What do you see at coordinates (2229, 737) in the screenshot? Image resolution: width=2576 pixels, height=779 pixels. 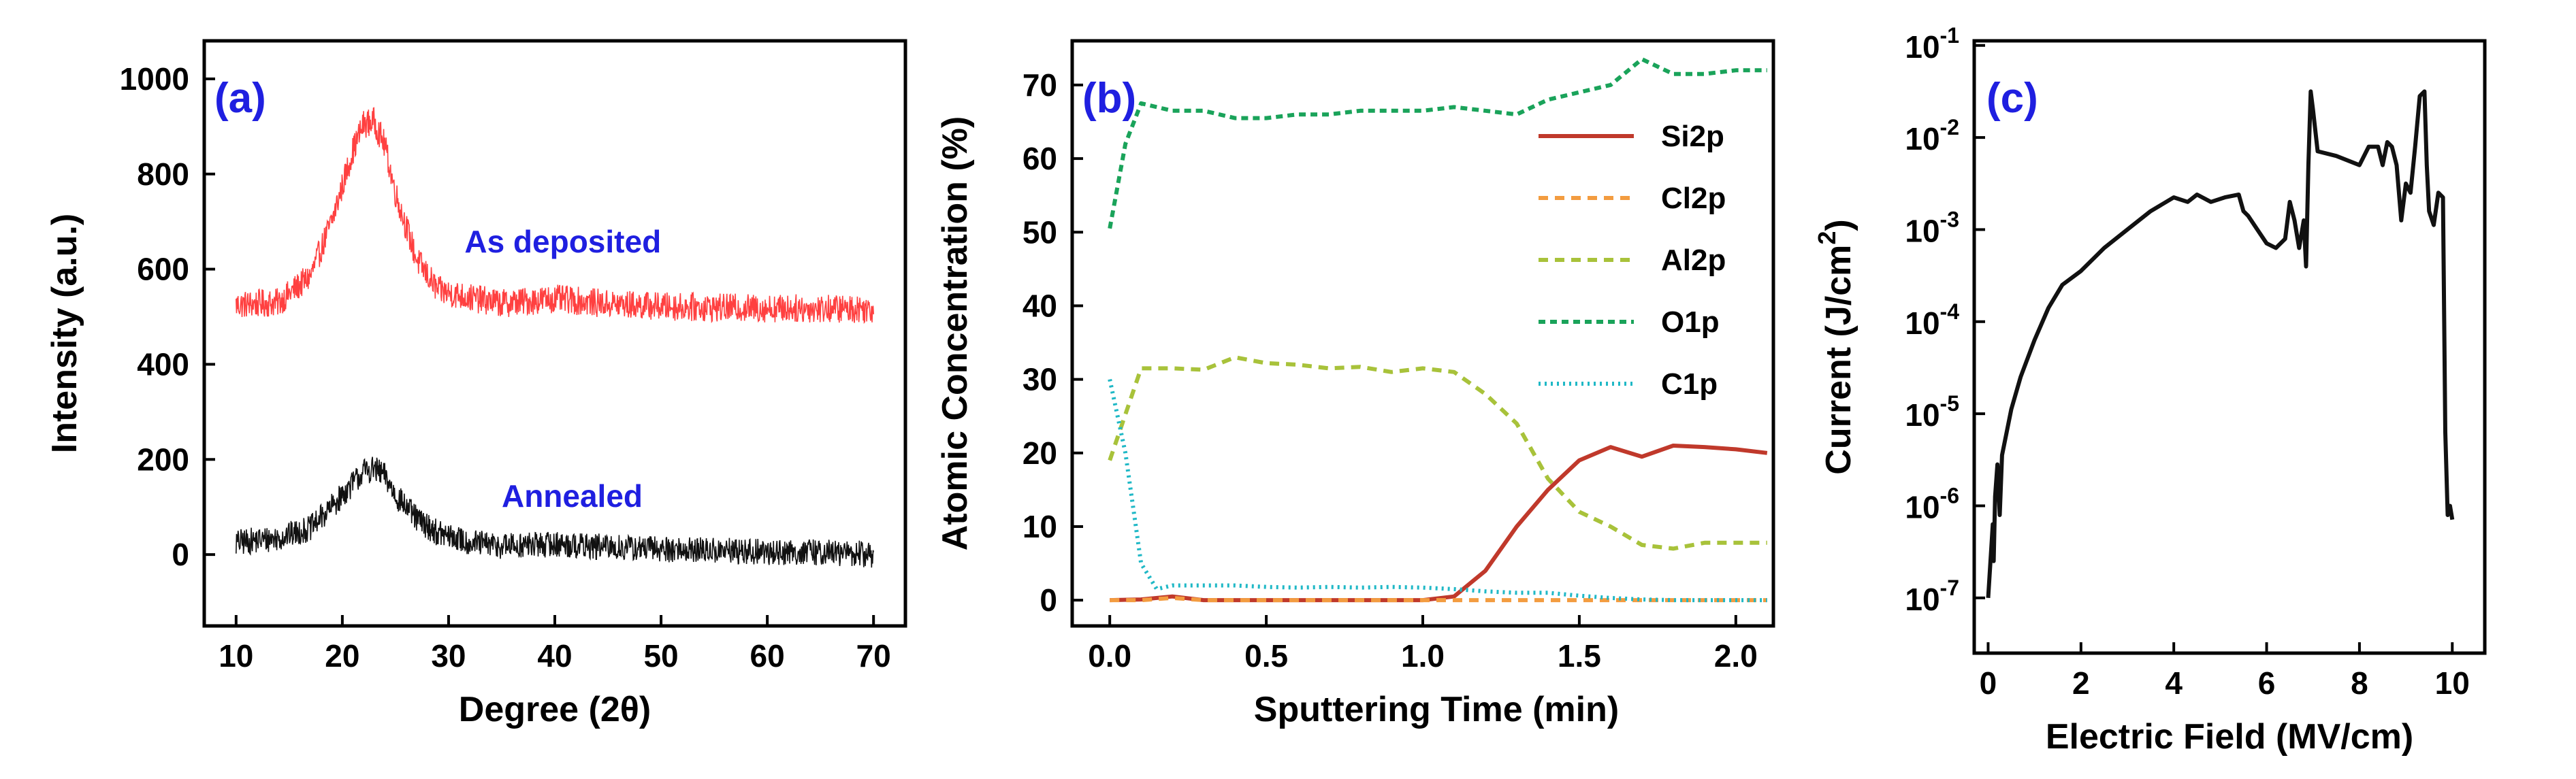 I see `panel-c-x-axis-label: Electric Field (MV/cm)` at bounding box center [2229, 737].